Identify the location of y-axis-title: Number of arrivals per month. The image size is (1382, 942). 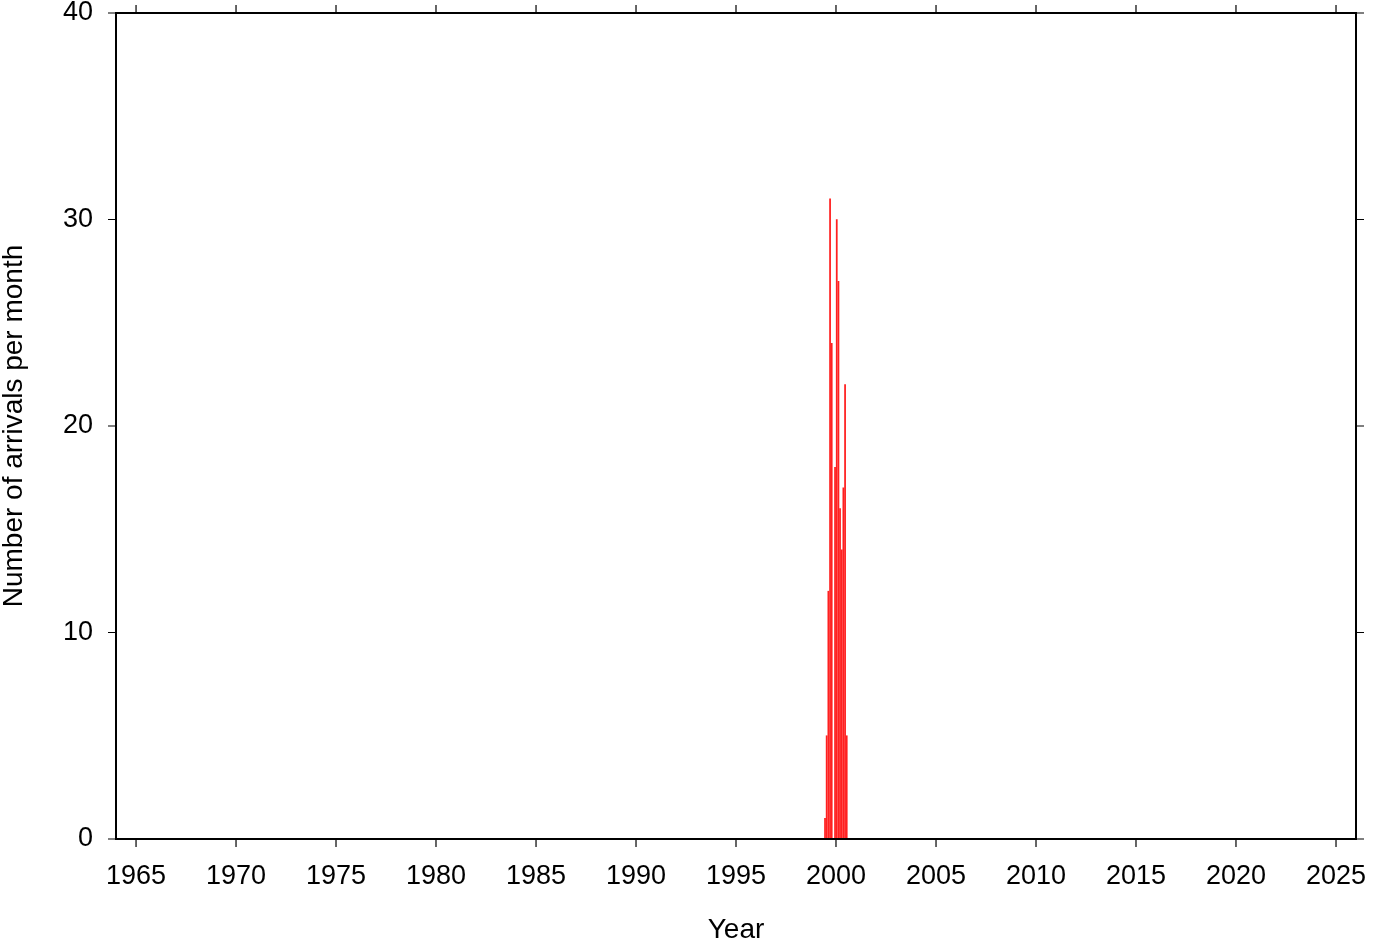
(14, 426).